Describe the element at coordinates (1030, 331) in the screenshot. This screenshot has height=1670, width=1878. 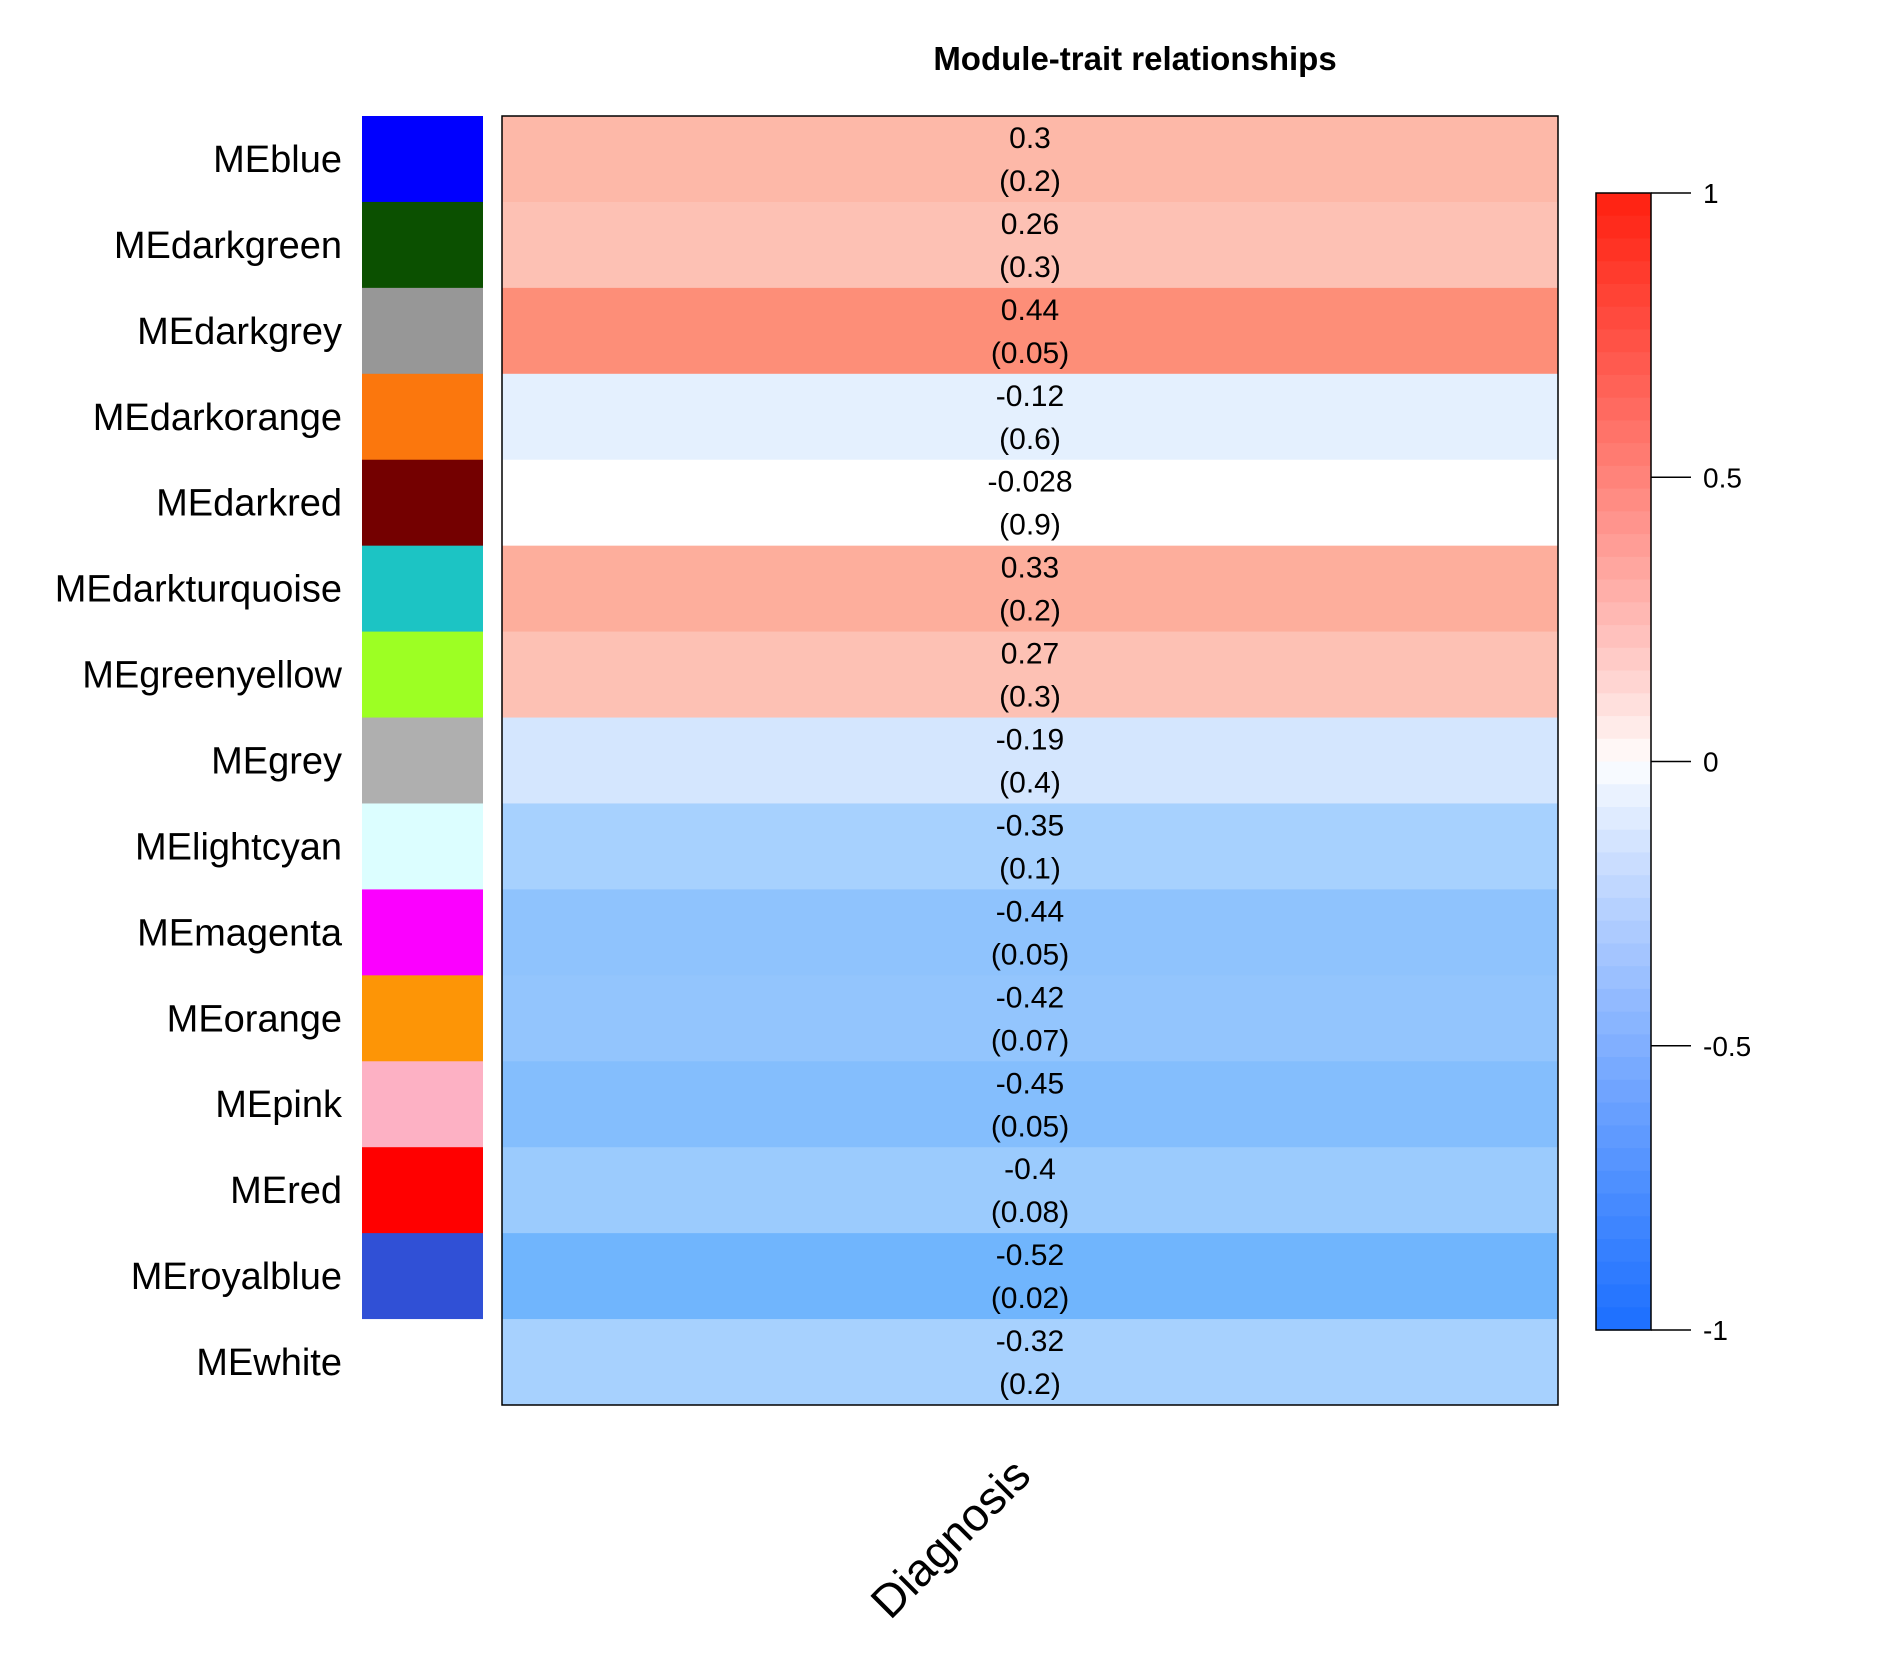
I see `heat-cell-MEdarkgrey` at that location.